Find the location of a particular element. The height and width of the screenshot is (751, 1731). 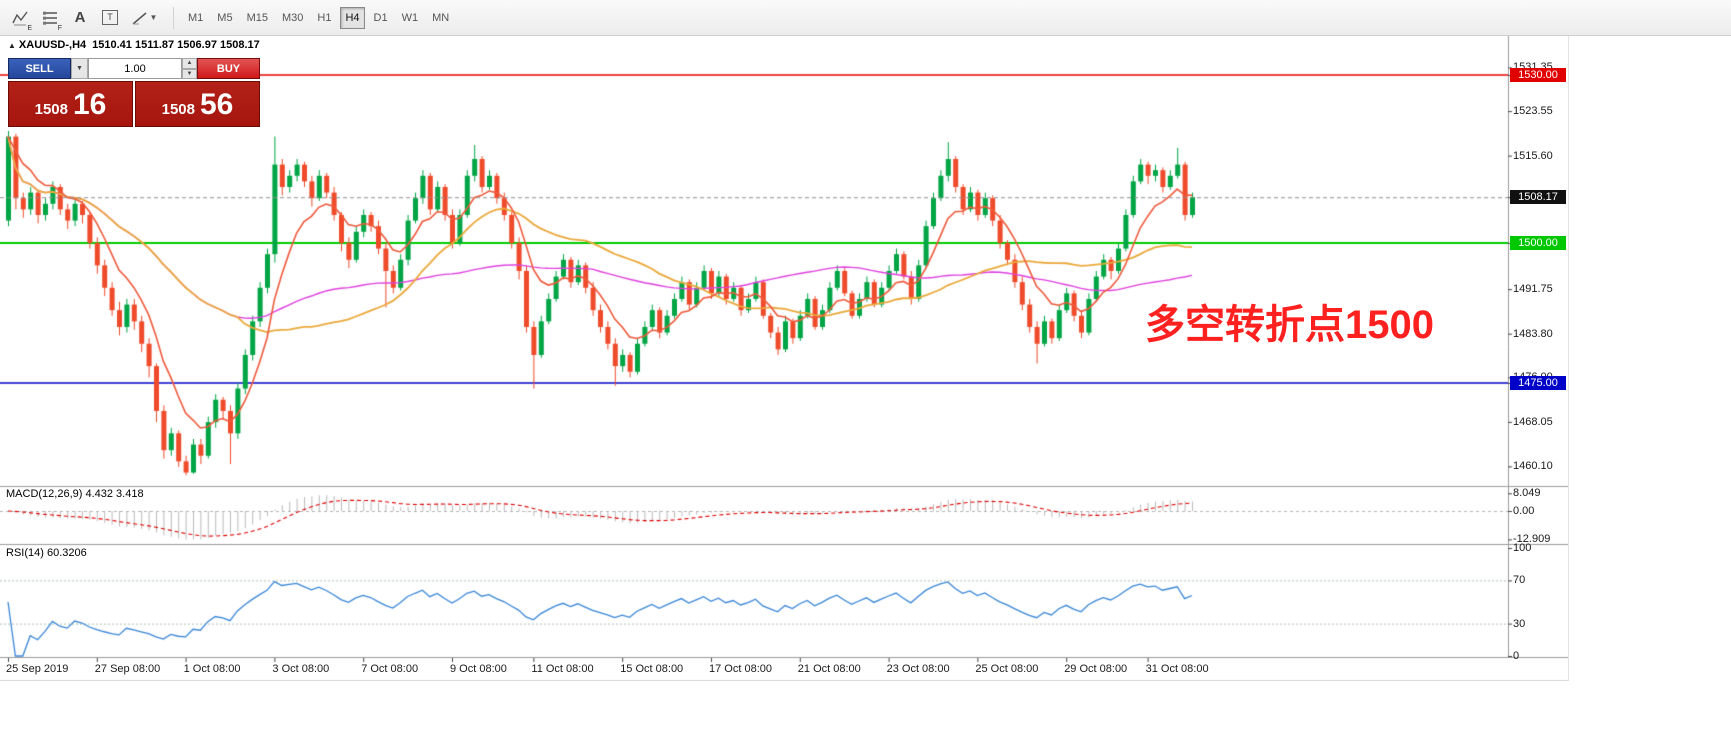

time-axis-label: 15 Oct 08:00 is located at coordinates (652, 669).